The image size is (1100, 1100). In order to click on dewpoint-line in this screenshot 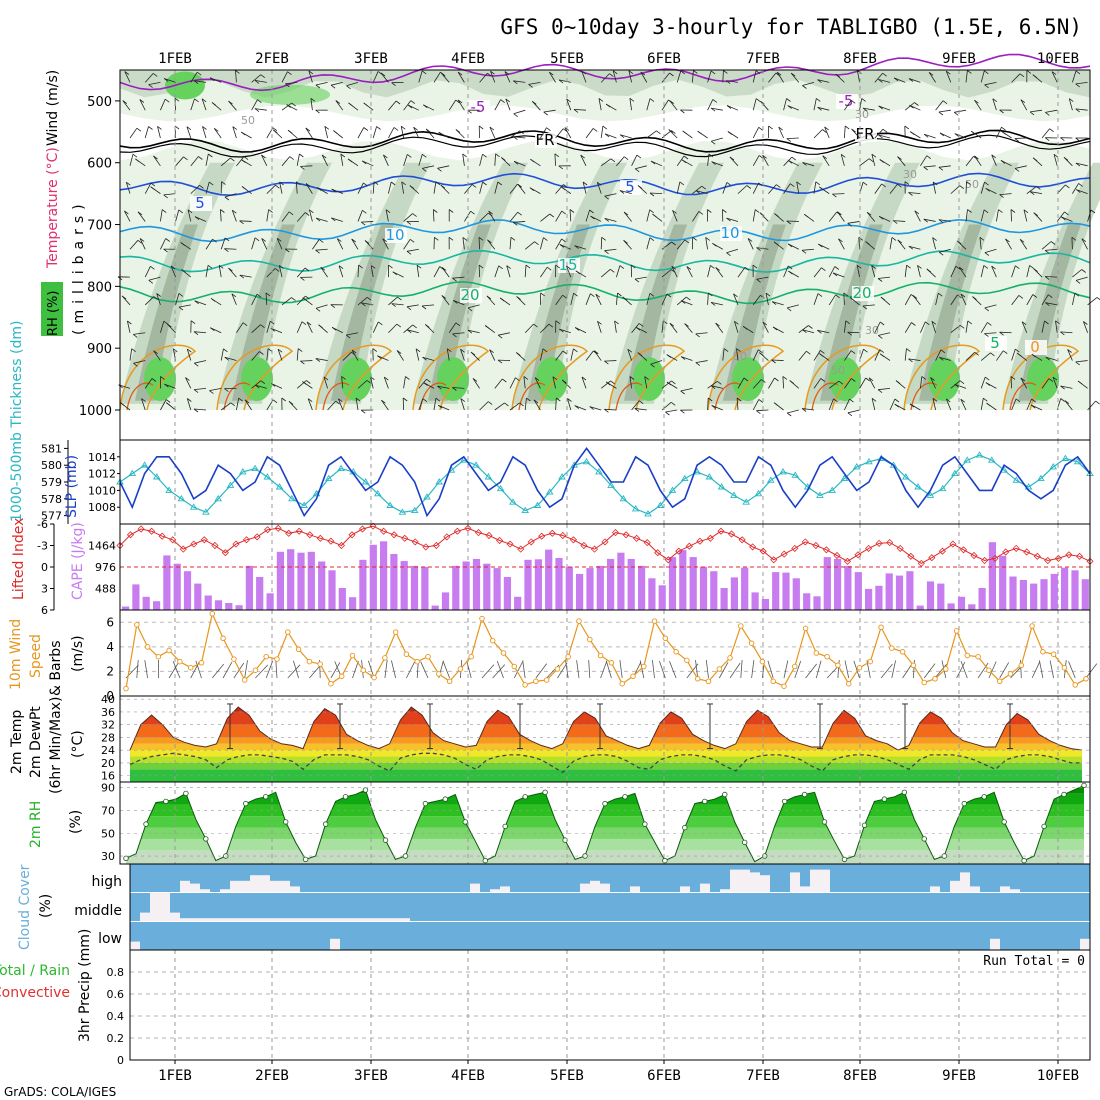, I will do `click(605, 763)`.